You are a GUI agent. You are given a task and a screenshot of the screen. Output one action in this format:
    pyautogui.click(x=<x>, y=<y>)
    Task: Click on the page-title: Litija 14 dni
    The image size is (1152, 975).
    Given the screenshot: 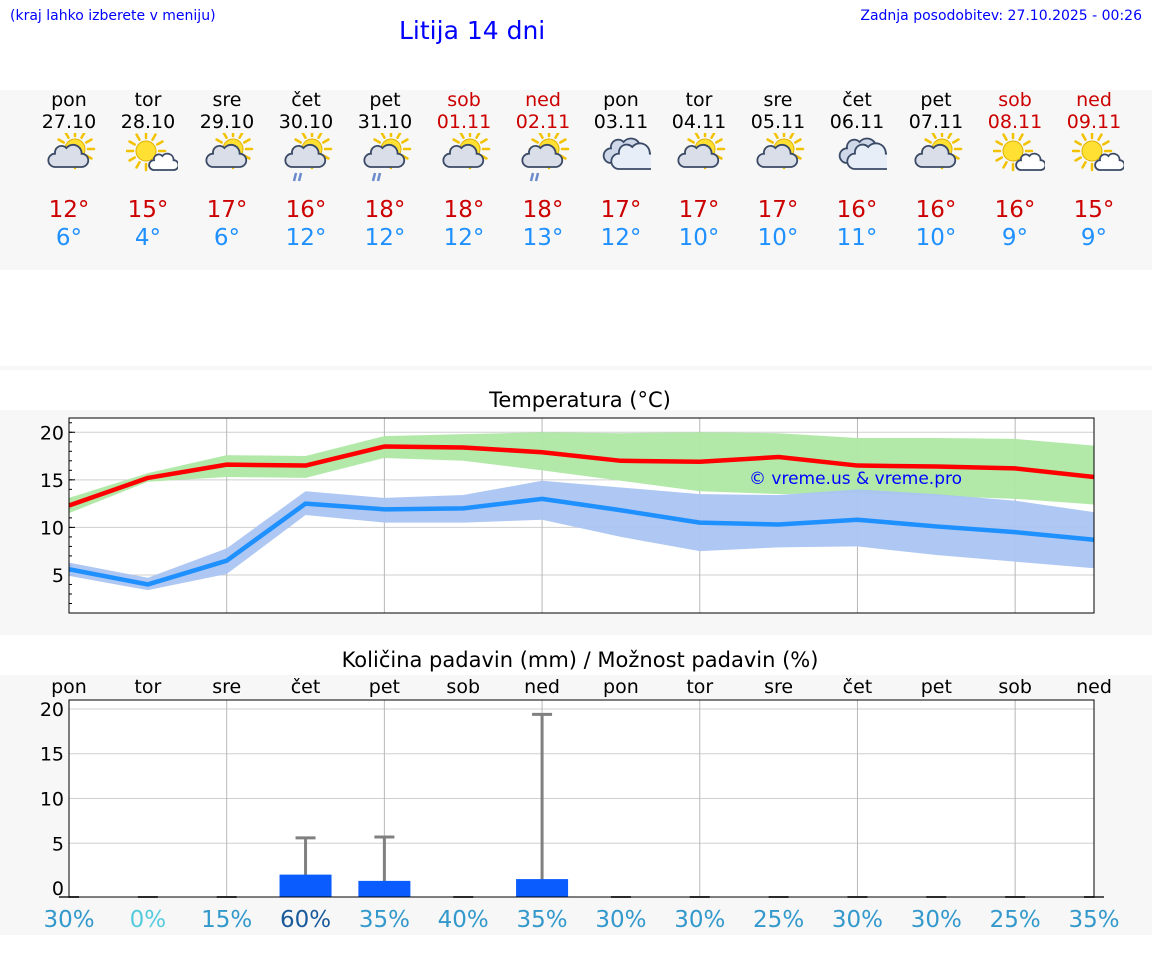 What is the action you would take?
    pyautogui.click(x=472, y=30)
    